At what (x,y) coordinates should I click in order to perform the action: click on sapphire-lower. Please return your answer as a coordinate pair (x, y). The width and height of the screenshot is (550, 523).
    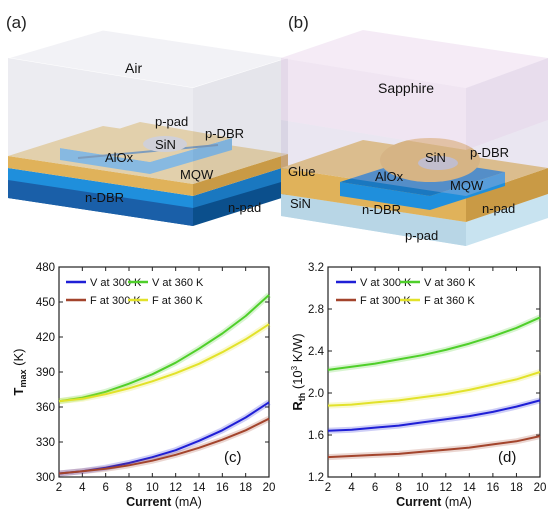
    Looking at the image, I should click on (414, 158).